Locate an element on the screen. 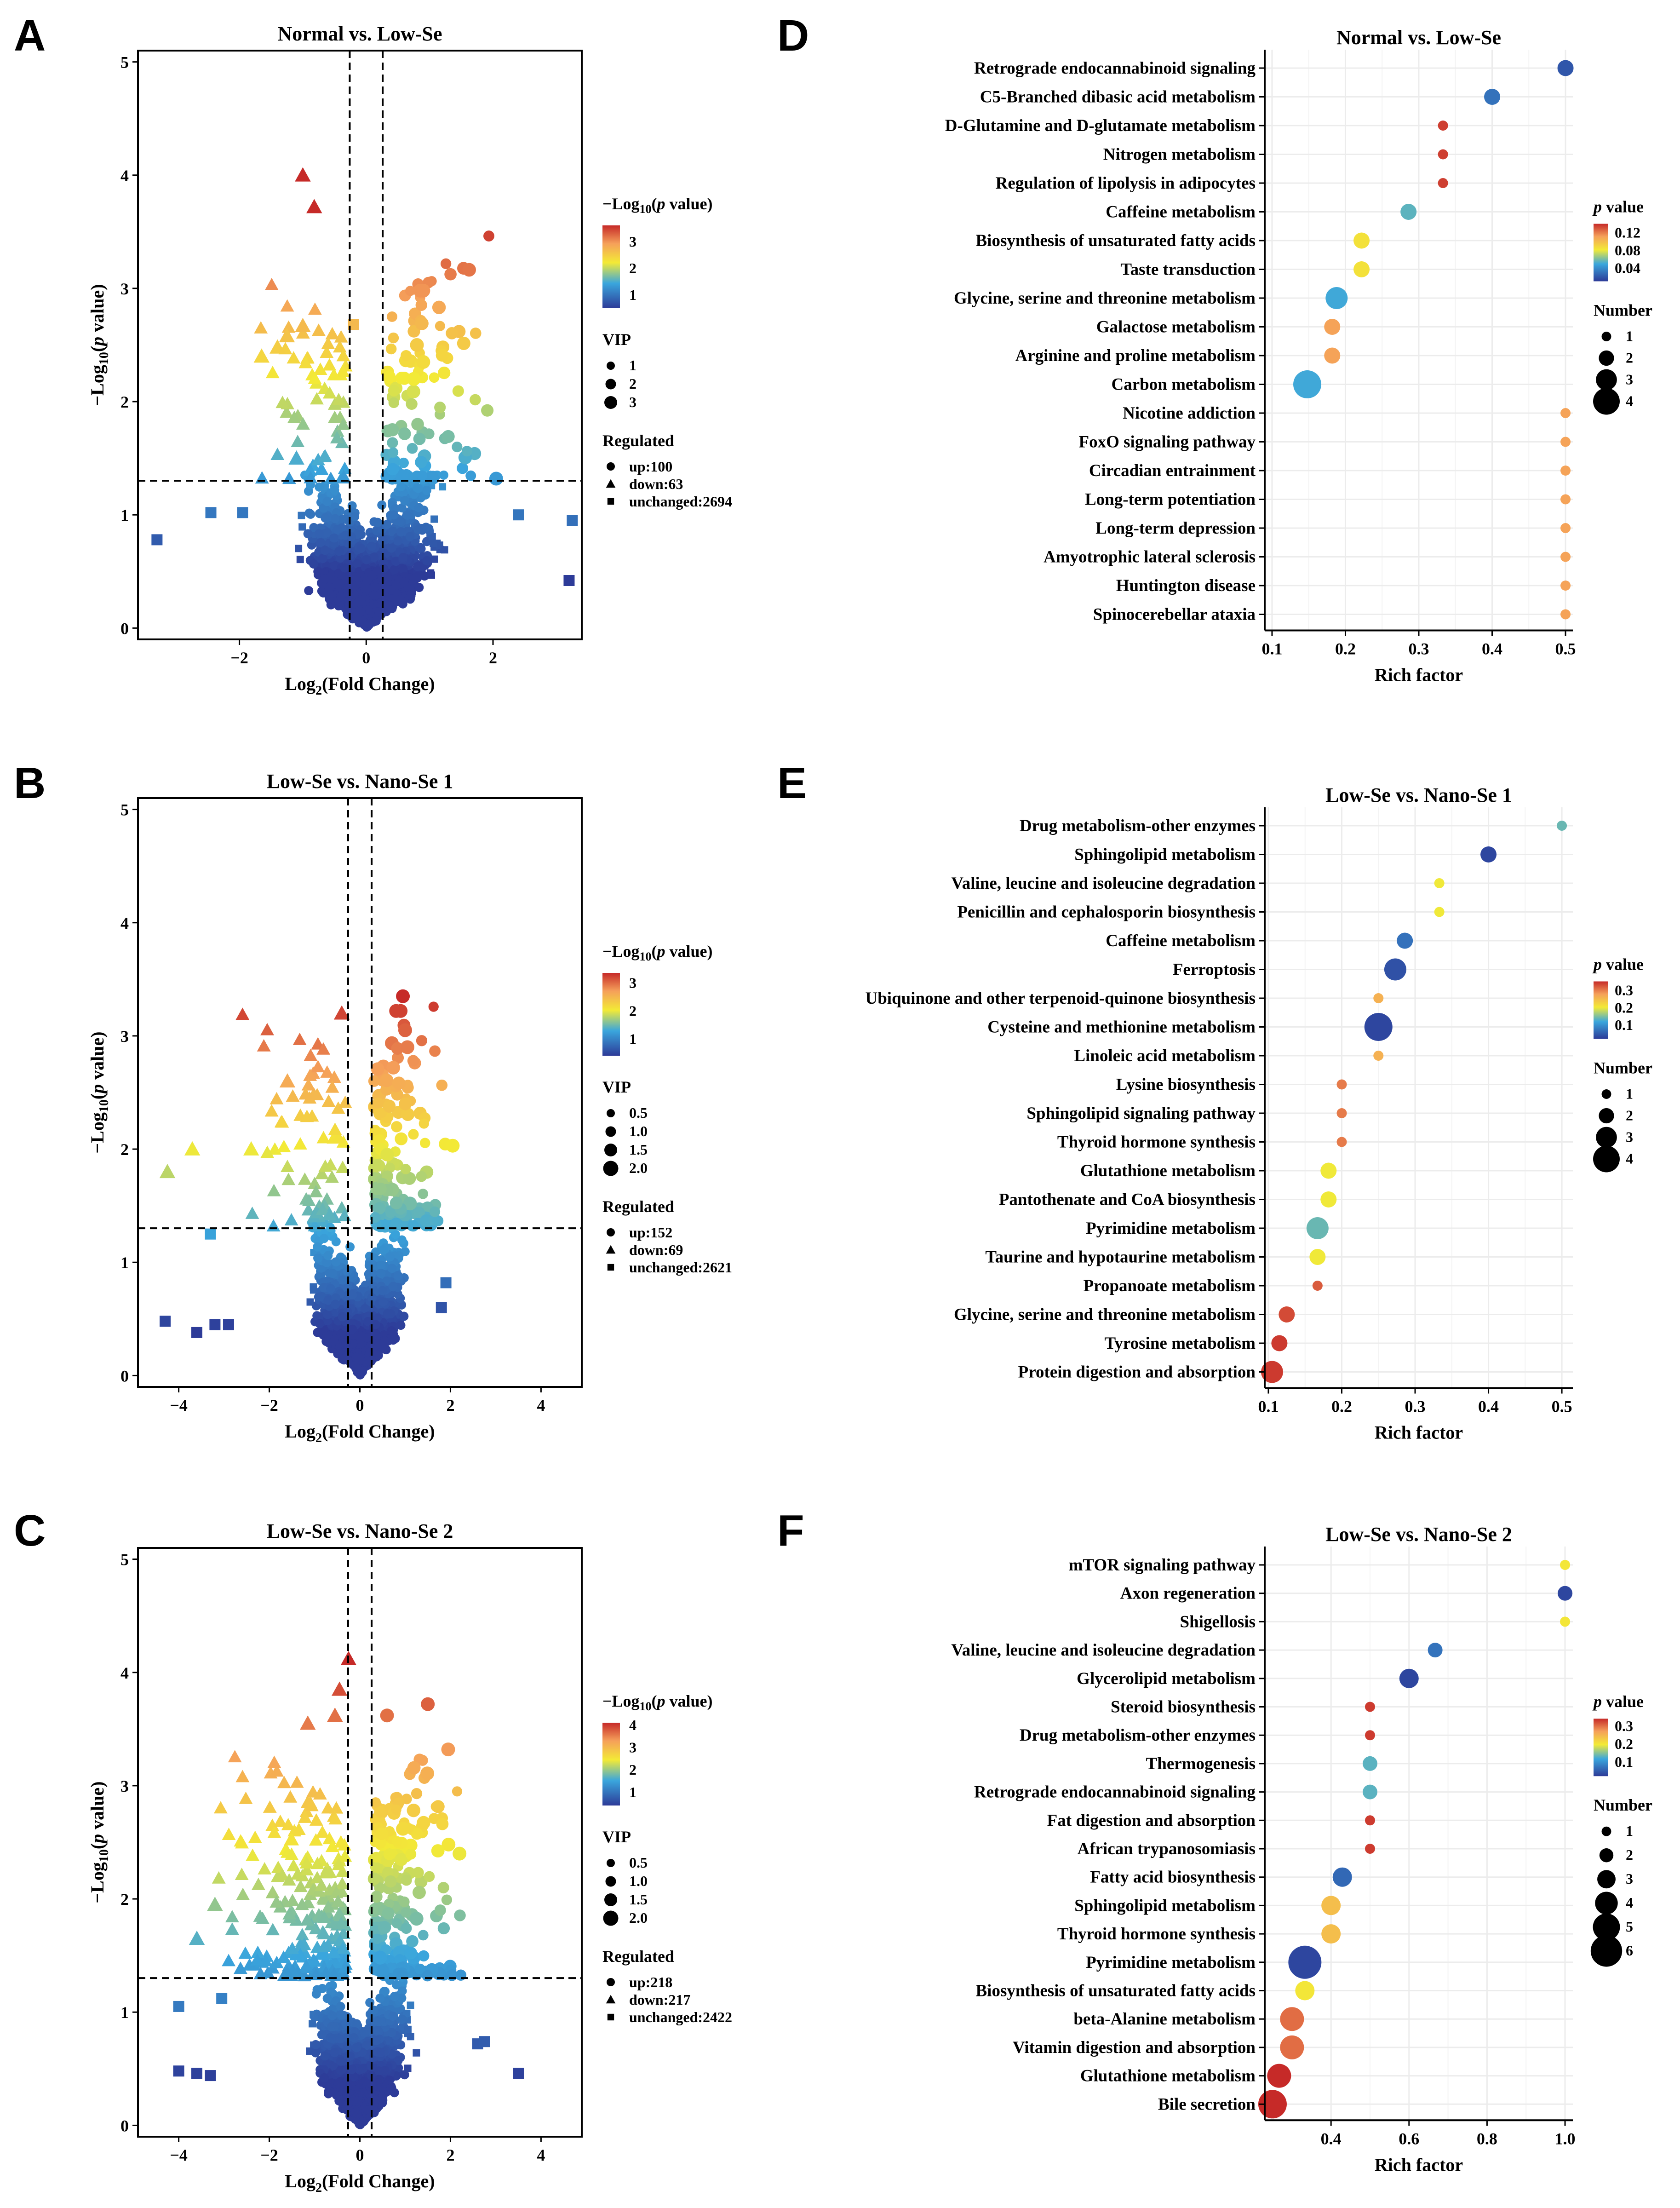 The image size is (1680, 2208). x-tick-label: 4 is located at coordinates (541, 1405).